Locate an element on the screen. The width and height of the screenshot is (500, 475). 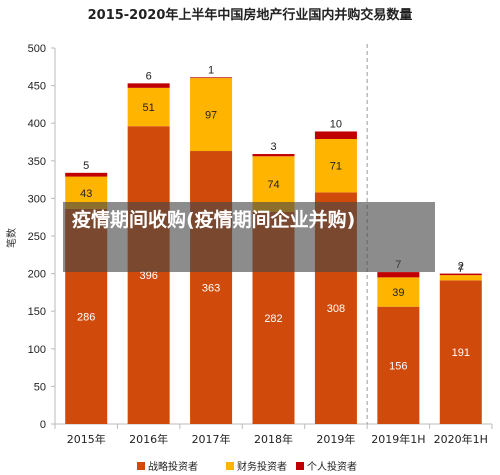
data-label: 74 is located at coordinates (273, 185).